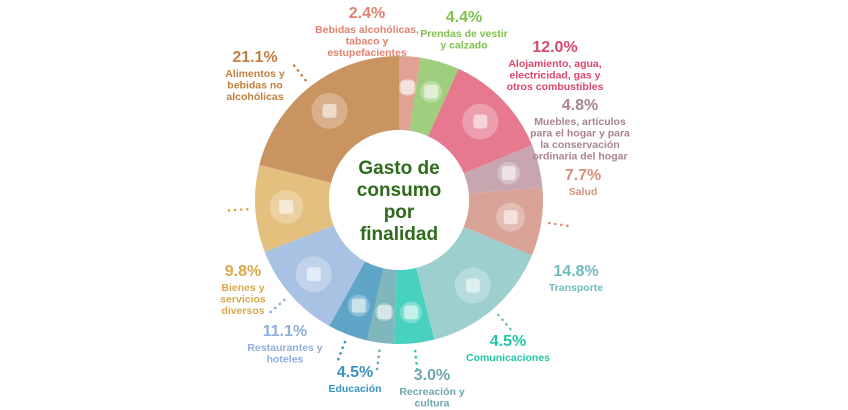 The image size is (848, 410). Describe the element at coordinates (580, 122) in the screenshot. I see `category-label: Muebles, artículos` at that location.